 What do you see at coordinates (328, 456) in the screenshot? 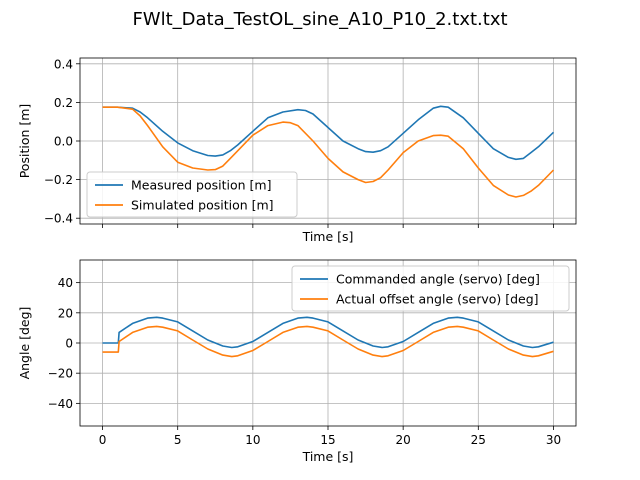
I see `angle-x-axis-label: Time [s]` at bounding box center [328, 456].